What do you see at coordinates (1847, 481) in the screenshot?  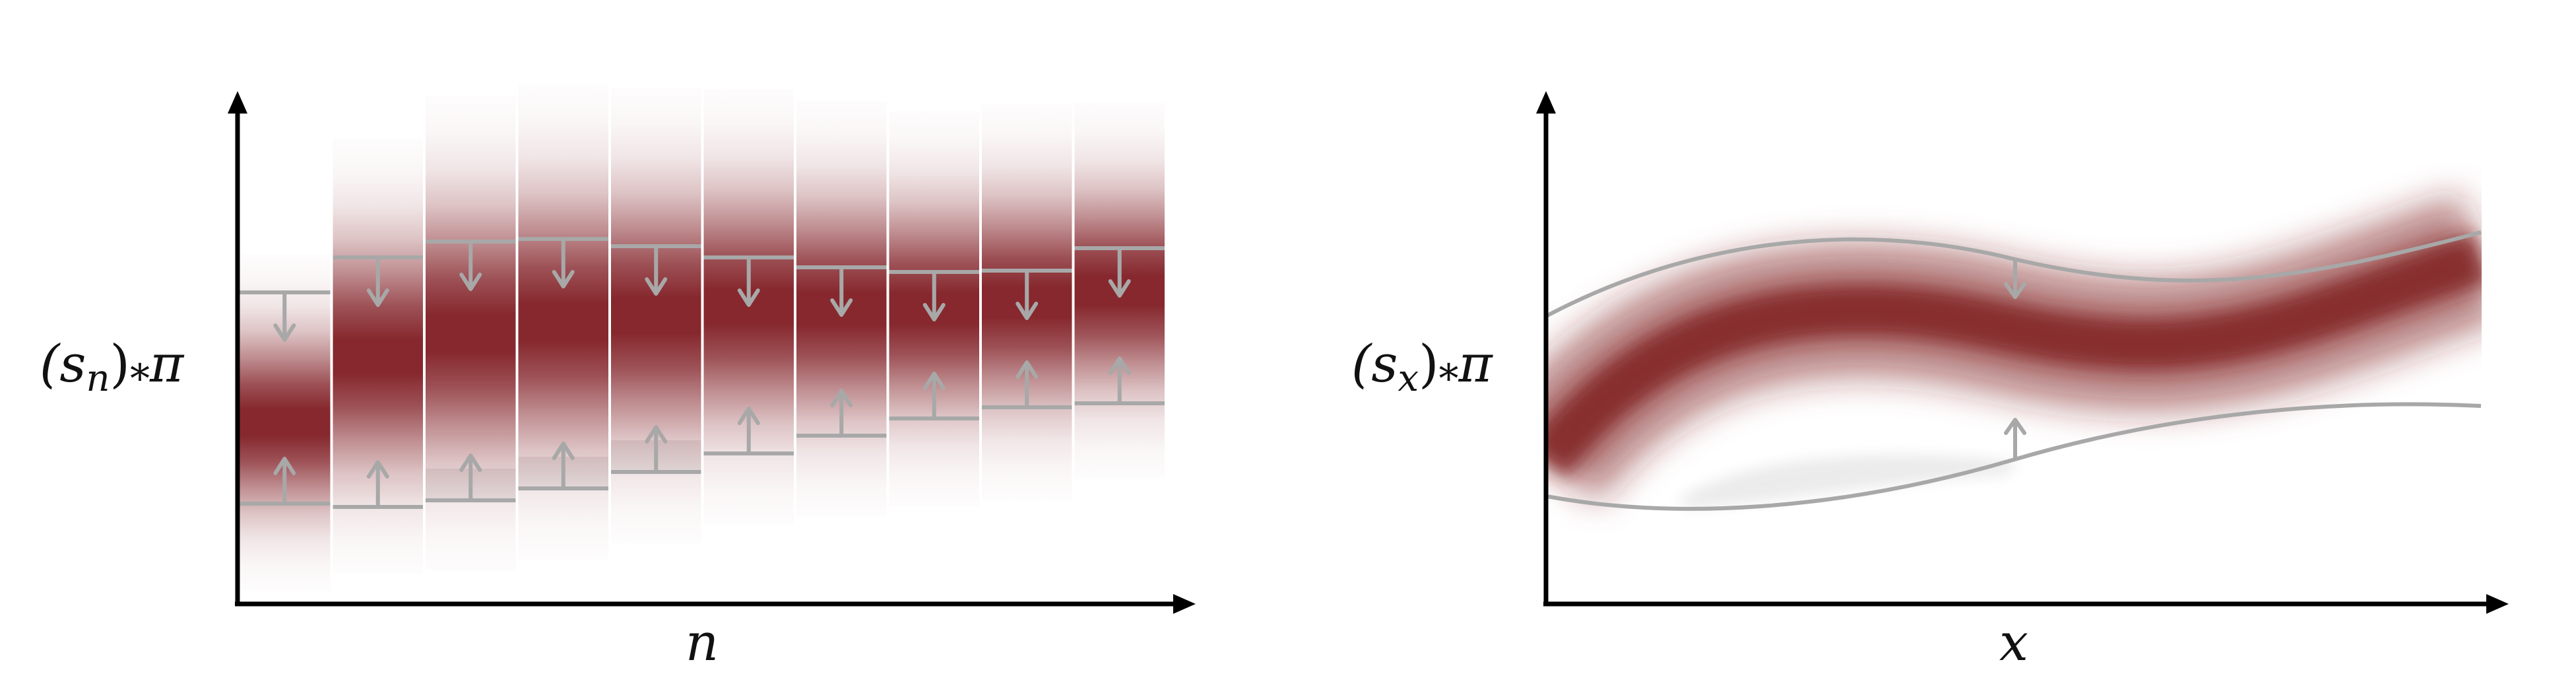 I see `gap-shade` at bounding box center [1847, 481].